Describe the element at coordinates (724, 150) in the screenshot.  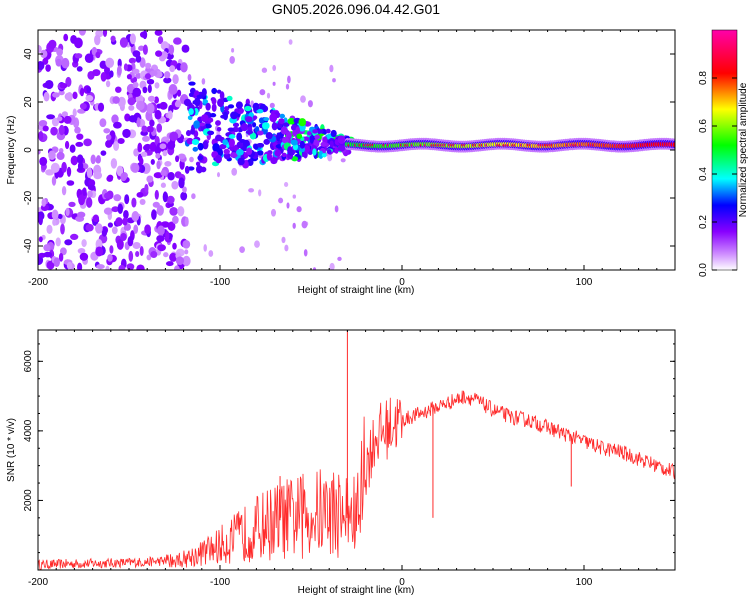
I see `colorbar-gradient` at that location.